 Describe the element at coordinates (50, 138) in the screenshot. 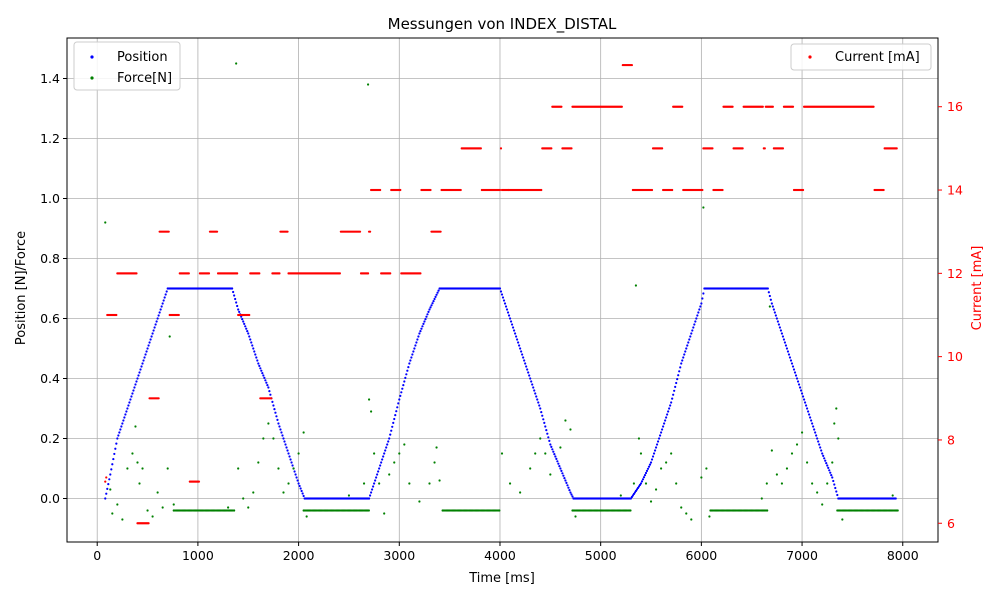

I see `y-tick-label: 1.2` at that location.